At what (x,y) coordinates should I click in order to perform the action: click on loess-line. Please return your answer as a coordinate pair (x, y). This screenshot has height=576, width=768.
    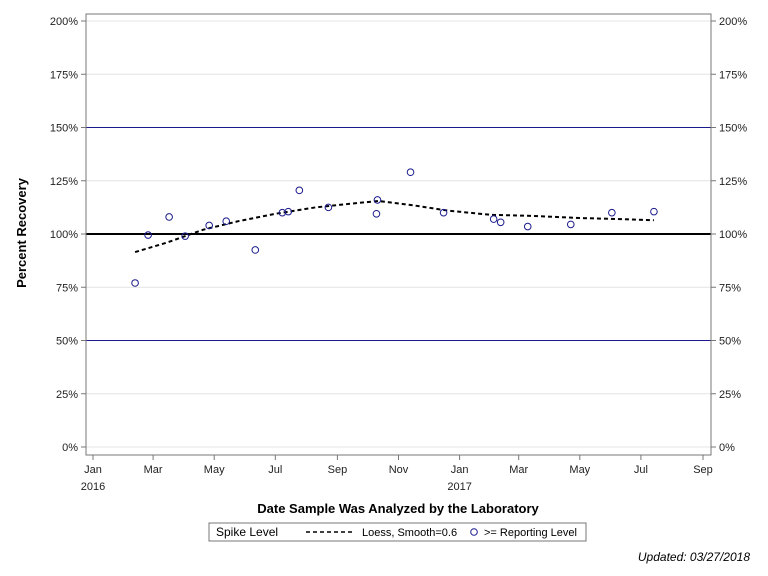
    Looking at the image, I should click on (394, 226).